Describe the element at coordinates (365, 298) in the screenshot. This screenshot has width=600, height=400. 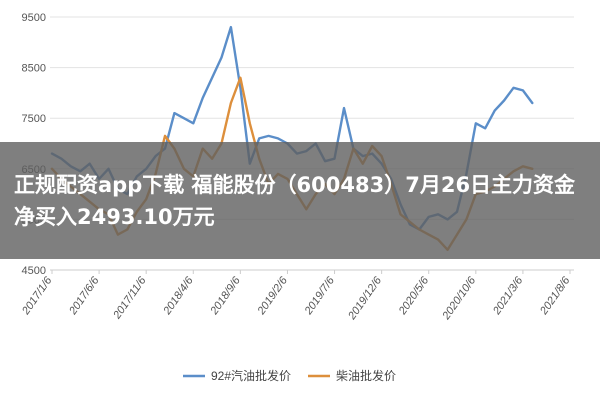
I see `x-tick-label: 2019/12/6` at that location.